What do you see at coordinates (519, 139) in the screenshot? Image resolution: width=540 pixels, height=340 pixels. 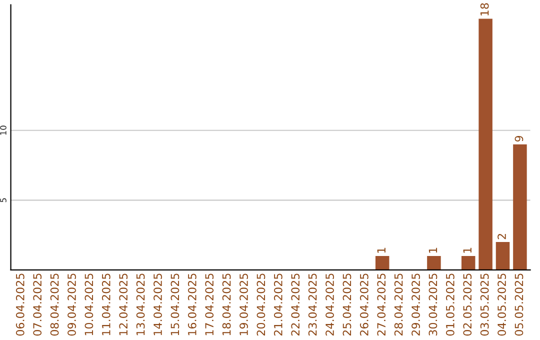 I see `data-label: 9` at bounding box center [519, 139].